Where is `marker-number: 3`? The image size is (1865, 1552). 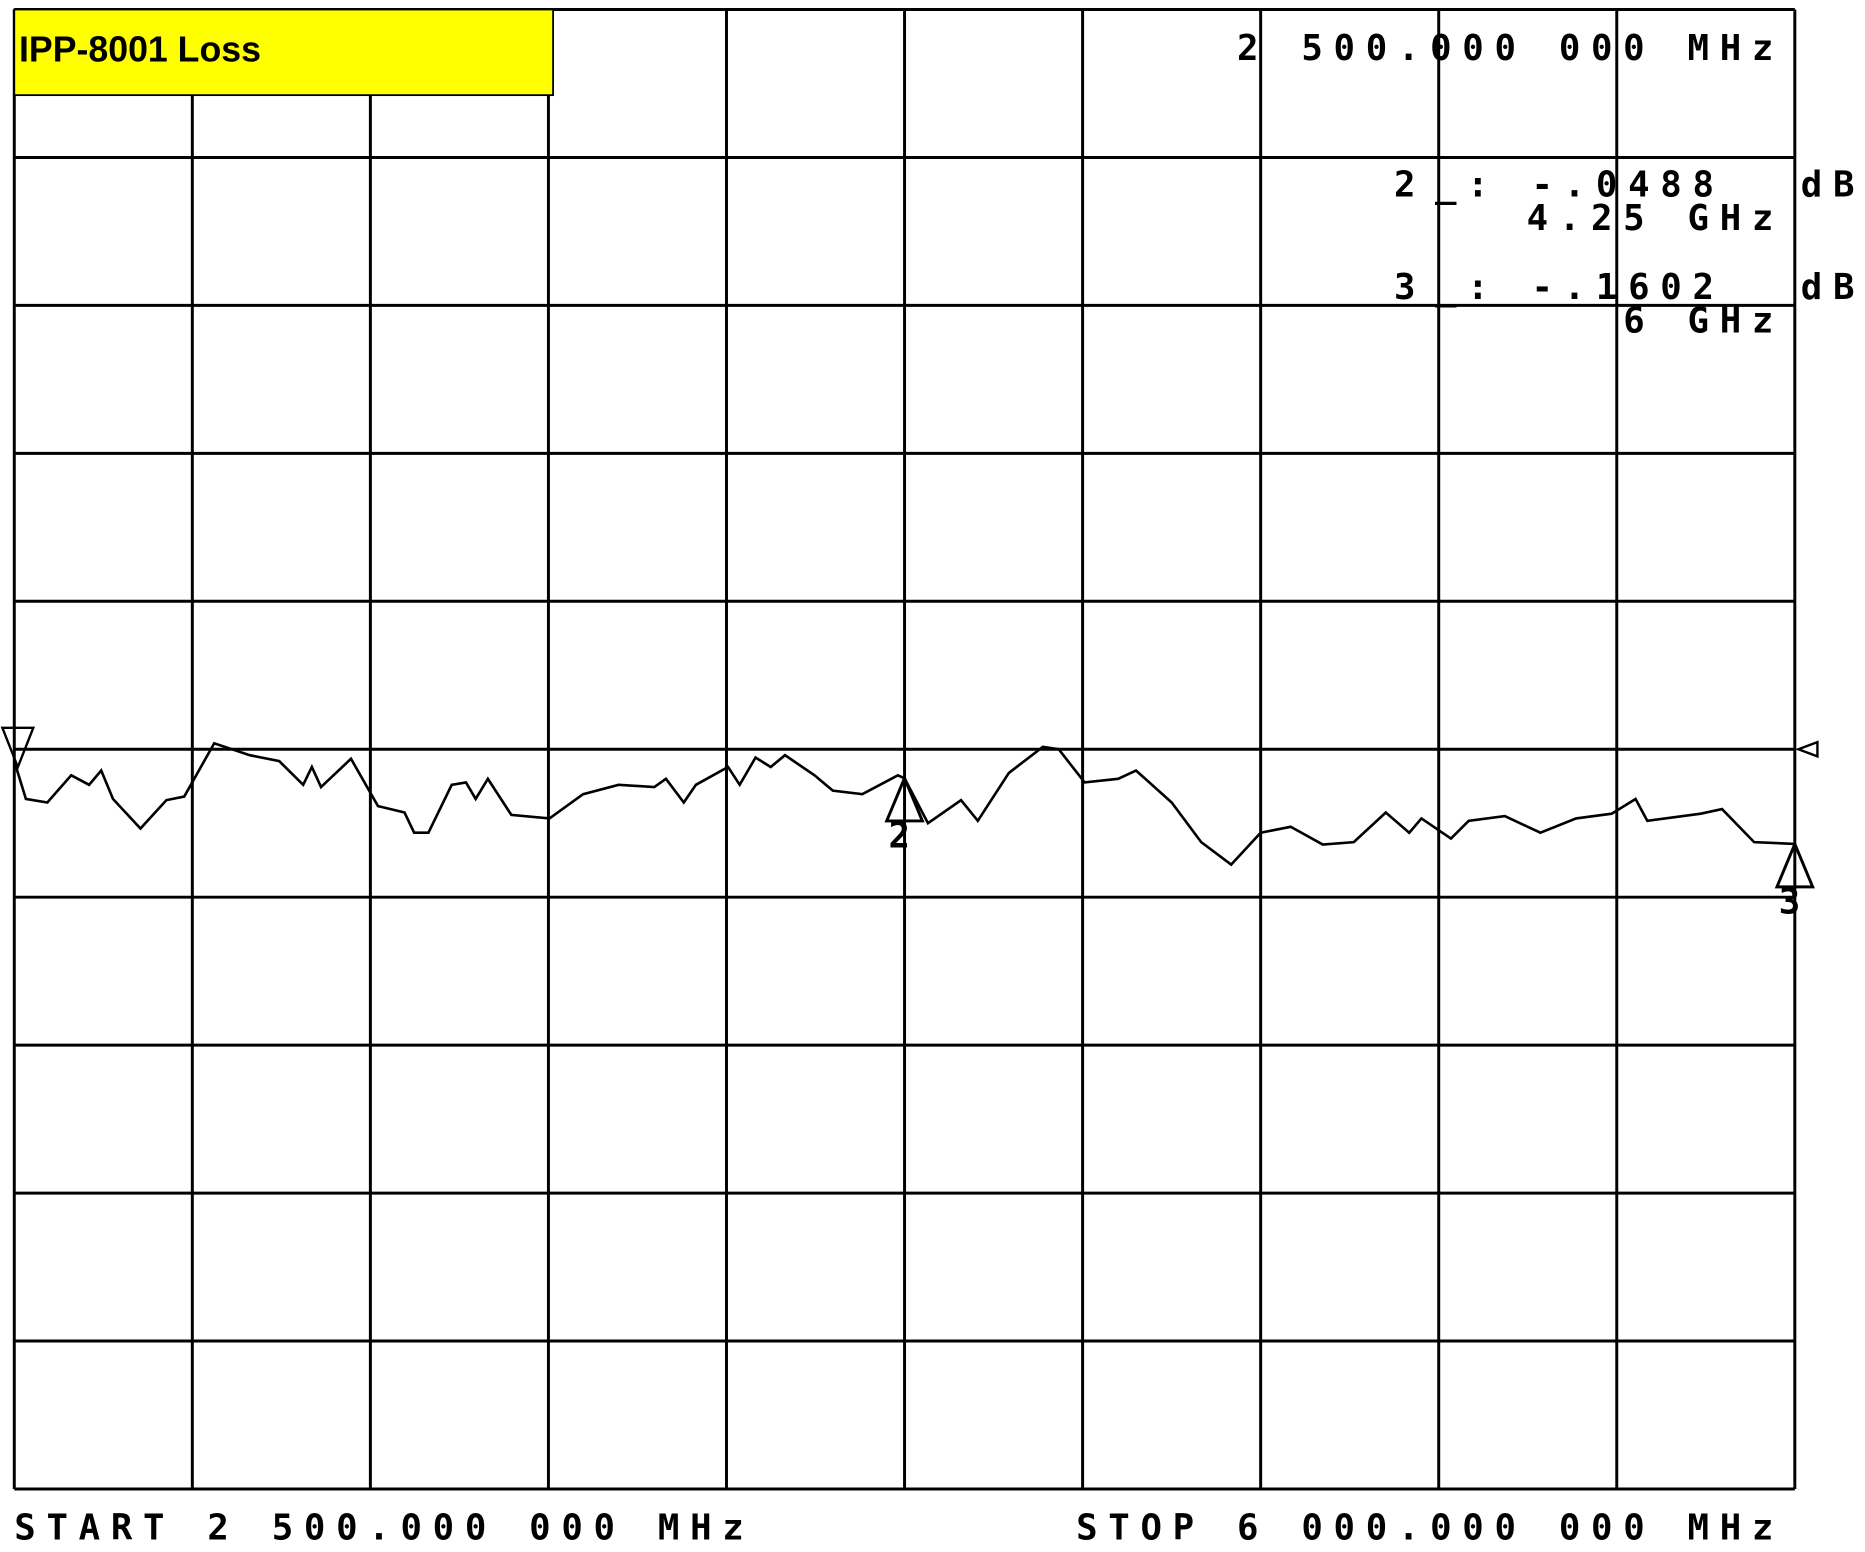
marker-number: 3 is located at coordinates (1795, 902).